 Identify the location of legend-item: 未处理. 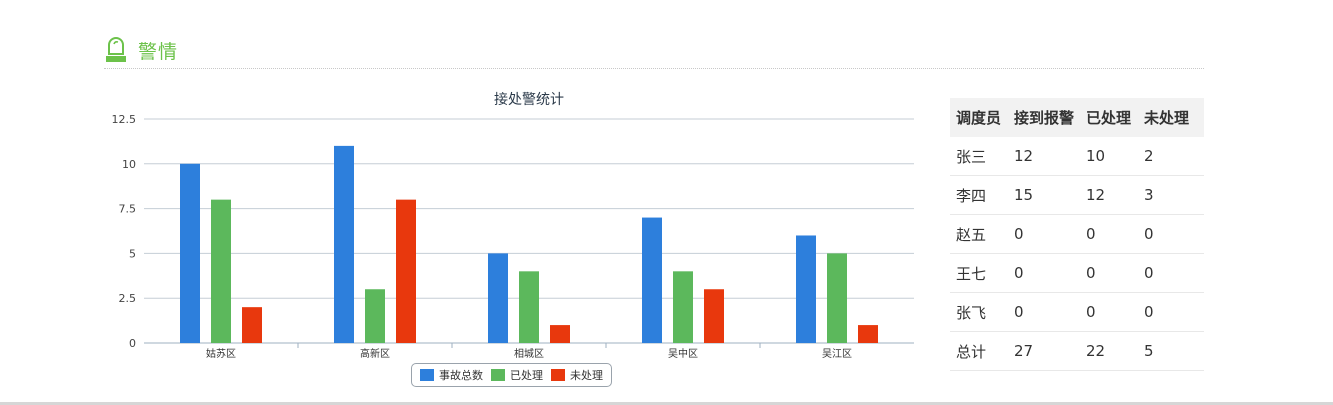
(577, 375).